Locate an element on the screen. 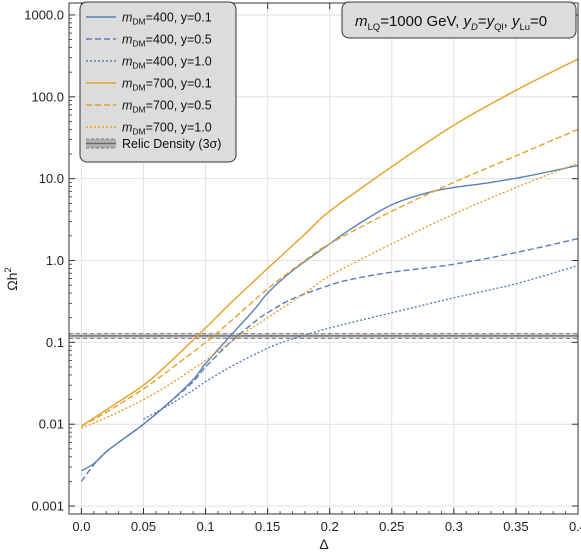  x-axis-label: Δ is located at coordinates (323, 544).